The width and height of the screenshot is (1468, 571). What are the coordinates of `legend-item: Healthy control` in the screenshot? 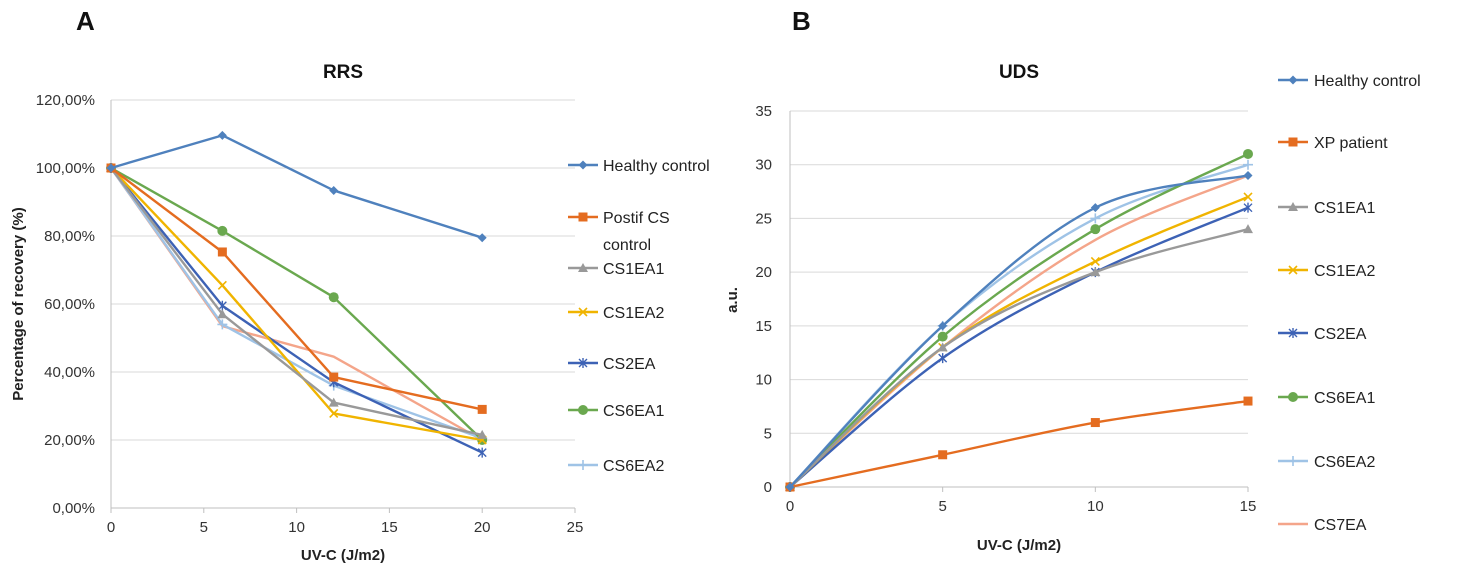 It's located at (1349, 81).